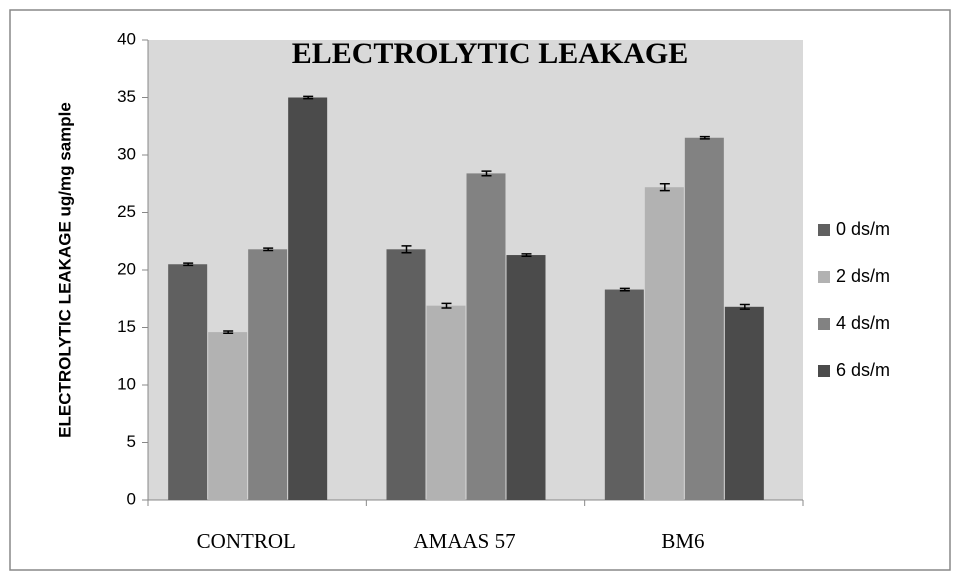  I want to click on y-tick-label: 30, so click(126, 153).